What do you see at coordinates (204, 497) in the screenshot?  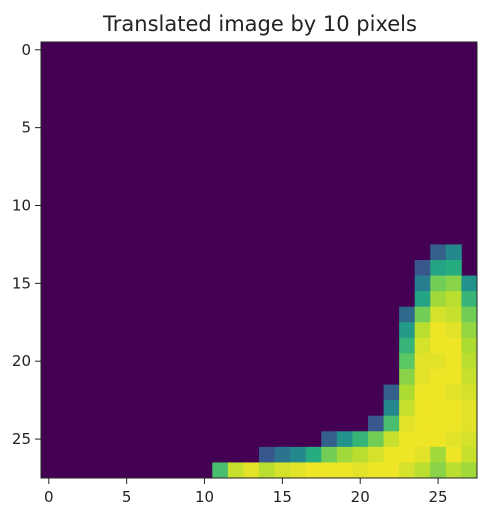 I see `x-tick-label: 10` at bounding box center [204, 497].